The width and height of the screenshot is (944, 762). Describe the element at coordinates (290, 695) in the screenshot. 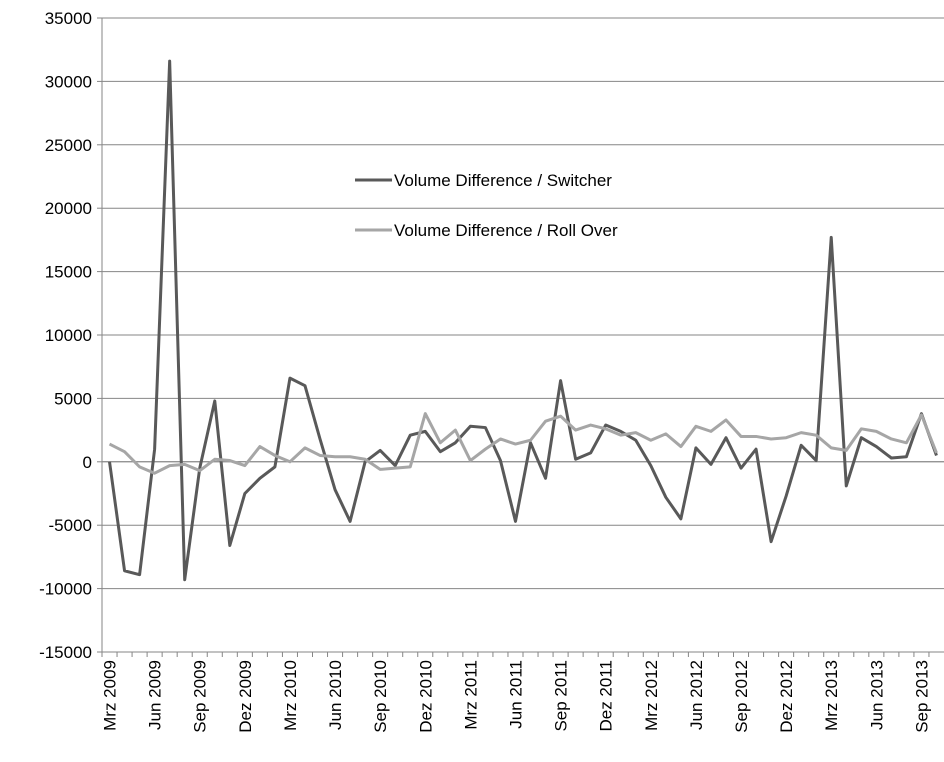

I see `x-tick-label: Mrz 2010` at that location.